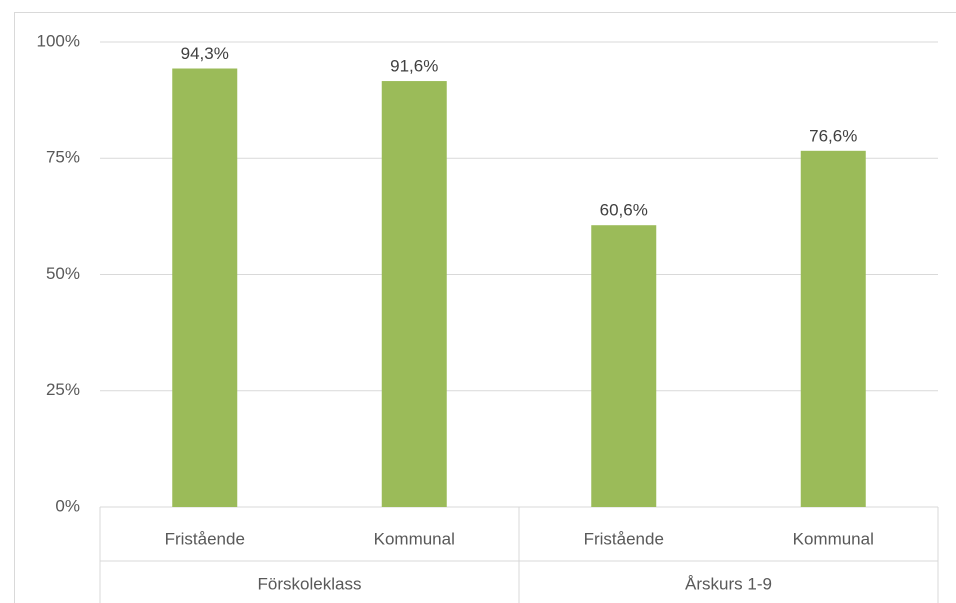 This screenshot has height=603, width=956. Describe the element at coordinates (58, 40) in the screenshot. I see `y-tick-label: 100%` at that location.